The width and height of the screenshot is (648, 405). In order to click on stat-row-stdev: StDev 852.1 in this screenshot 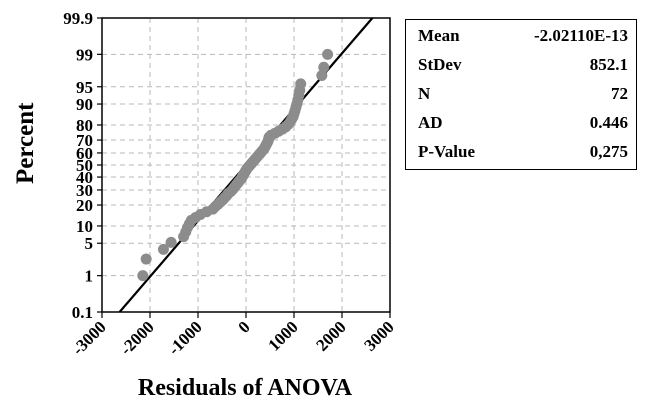, I will do `click(521, 68)`.